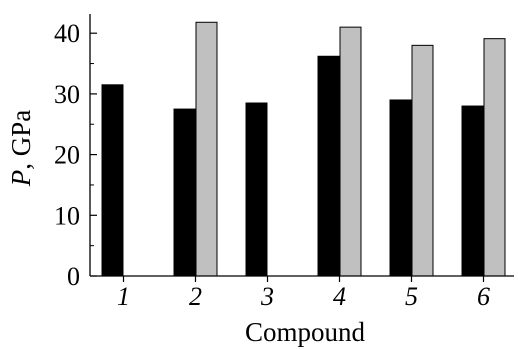 This screenshot has height=349, width=518. I want to click on x-tick-label-1: 1, so click(123, 296).